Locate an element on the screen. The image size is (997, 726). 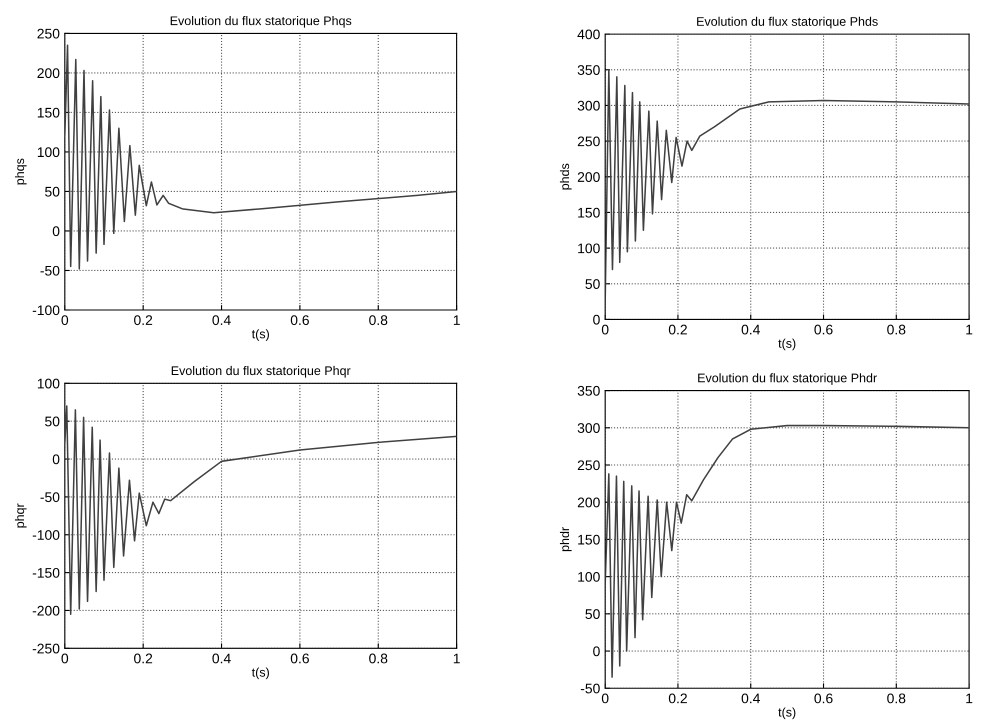
y-tick-label: -200 is located at coordinates (46, 611).